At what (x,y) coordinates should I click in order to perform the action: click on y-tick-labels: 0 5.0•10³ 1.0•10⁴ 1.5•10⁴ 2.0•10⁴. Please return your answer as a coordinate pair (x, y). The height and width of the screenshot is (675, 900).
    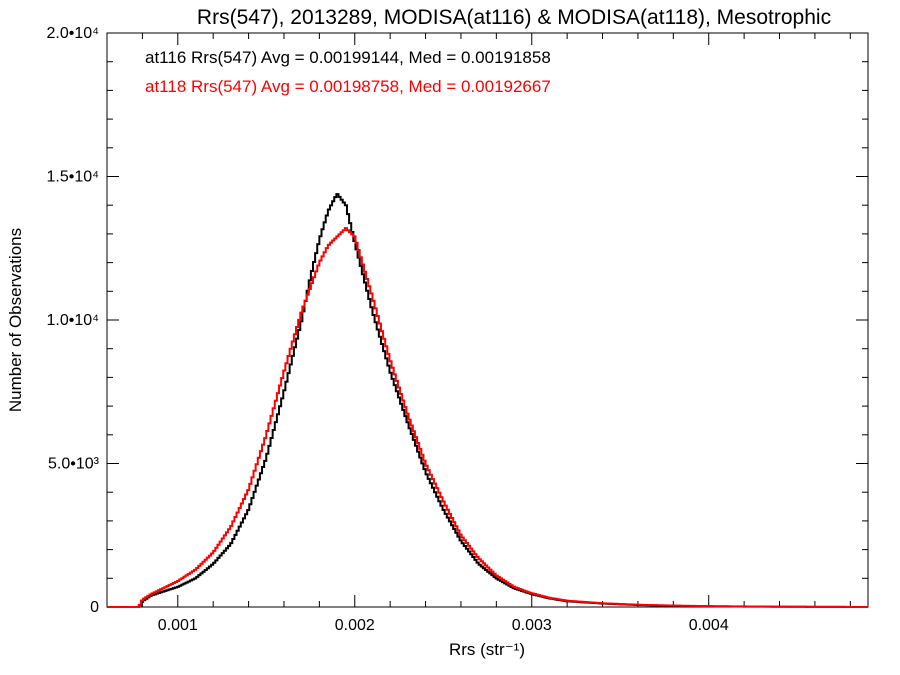
    Looking at the image, I should click on (72, 320).